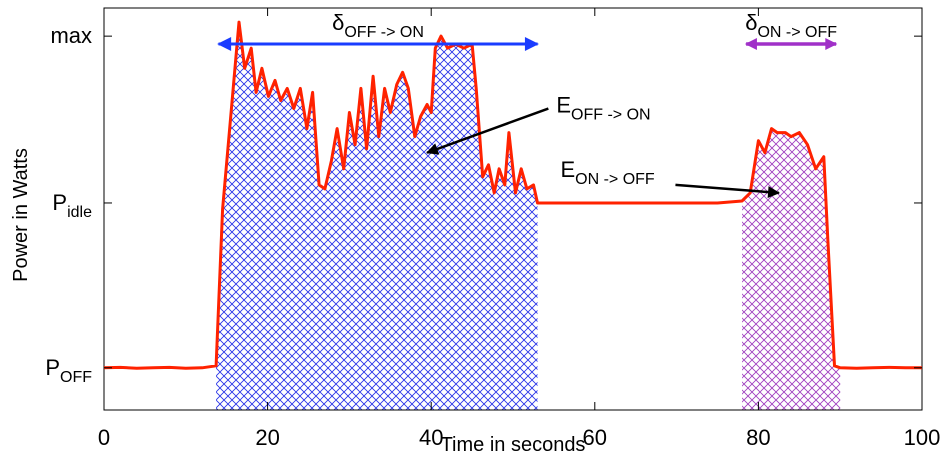 The height and width of the screenshot is (467, 948). What do you see at coordinates (72, 205) in the screenshot?
I see `y-tick-label: Pidle` at bounding box center [72, 205].